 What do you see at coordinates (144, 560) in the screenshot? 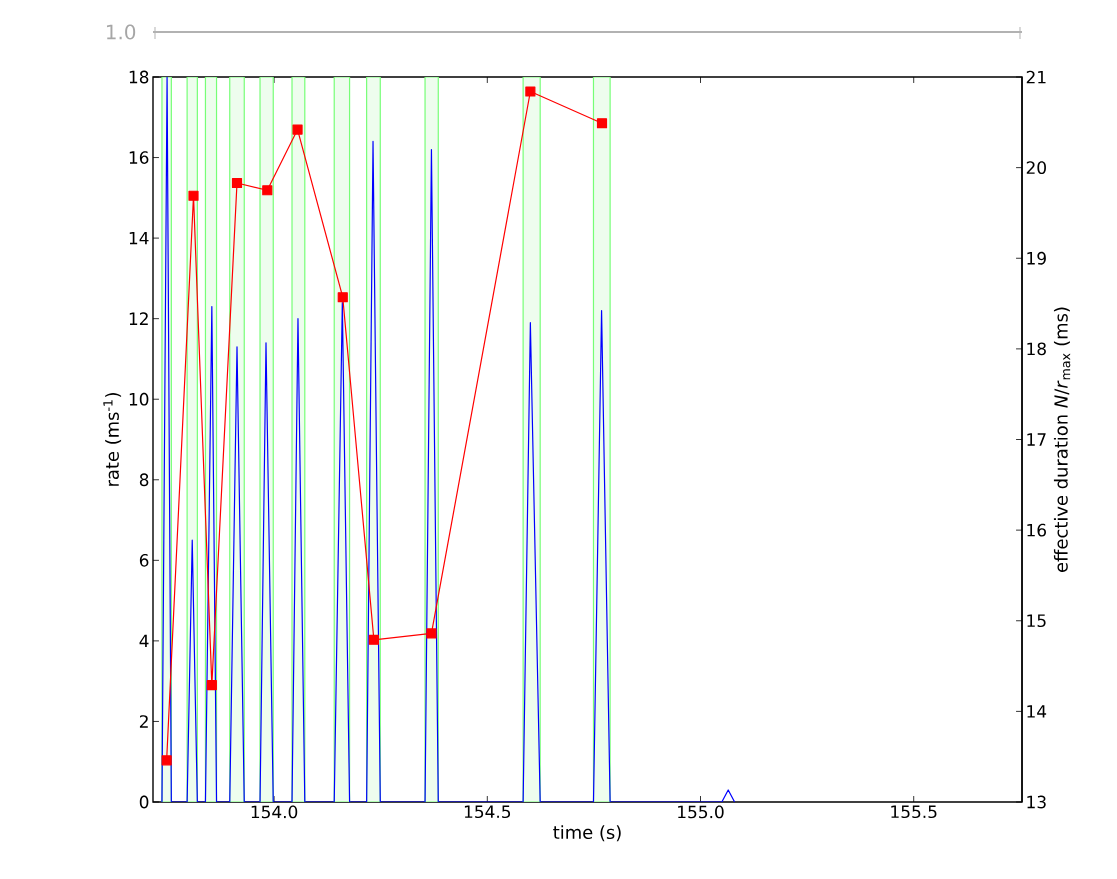
I see `y-tick-label: 6` at bounding box center [144, 560].